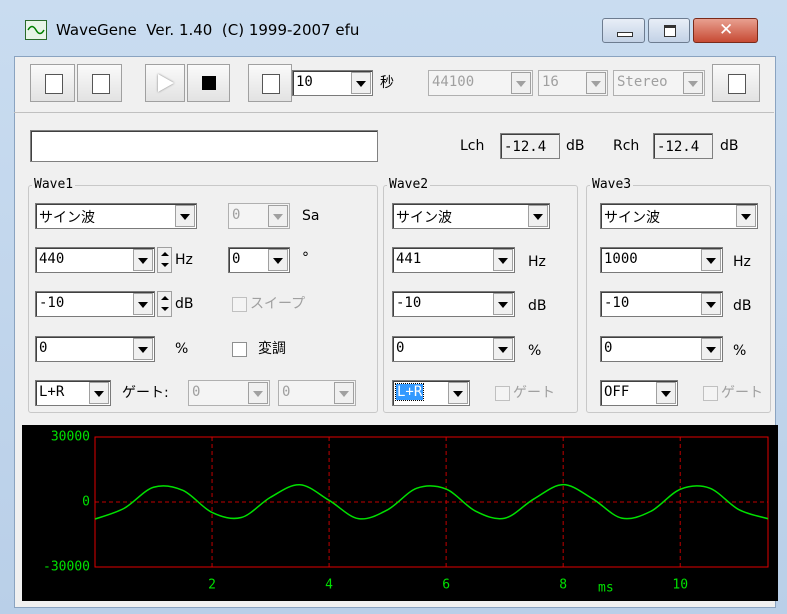  What do you see at coordinates (472, 146) in the screenshot?
I see `label: Lch` at bounding box center [472, 146].